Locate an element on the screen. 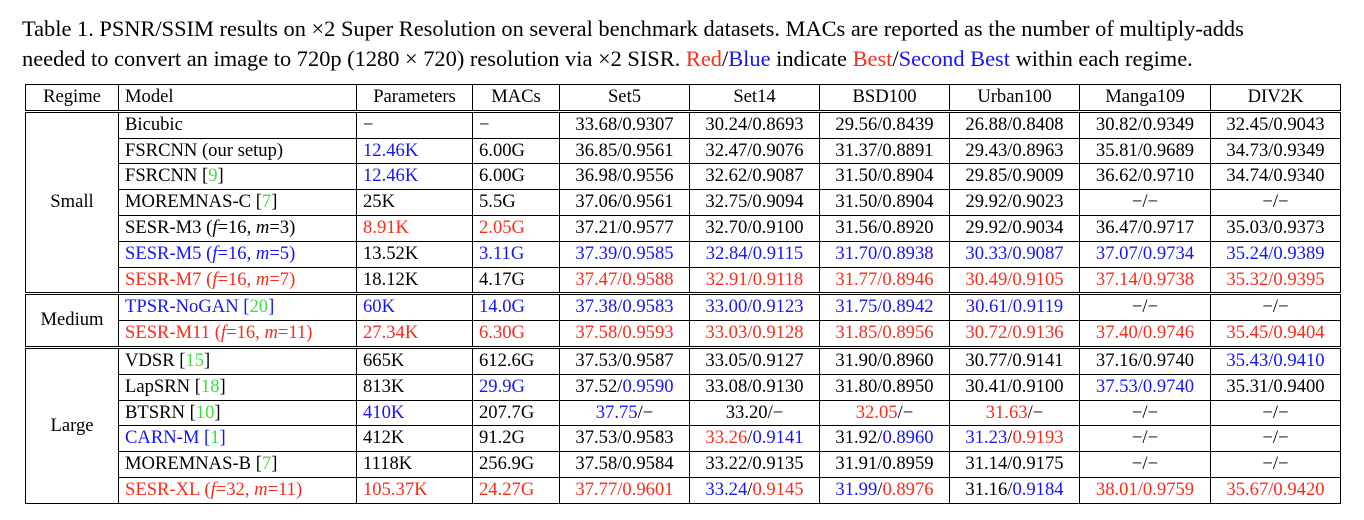  metric-cell: 29.43/0.8963 is located at coordinates (1014, 151).